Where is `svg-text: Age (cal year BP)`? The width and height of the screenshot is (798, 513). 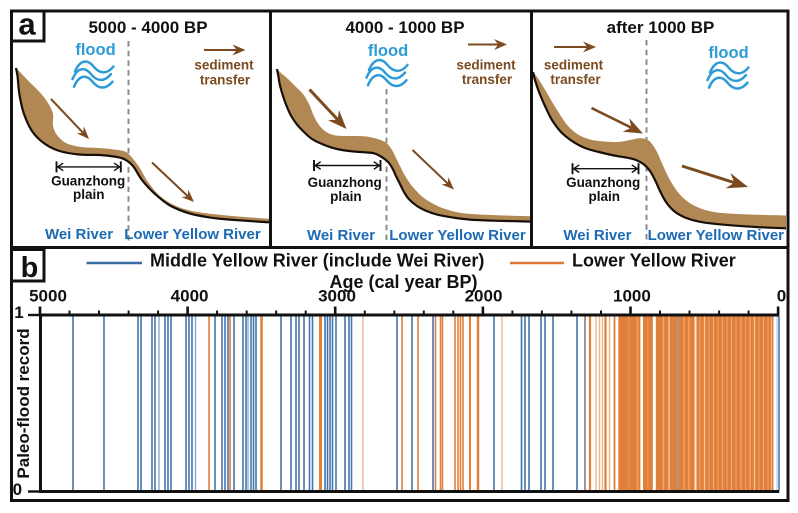 svg-text: Age (cal year BP) is located at coordinates (403, 282).